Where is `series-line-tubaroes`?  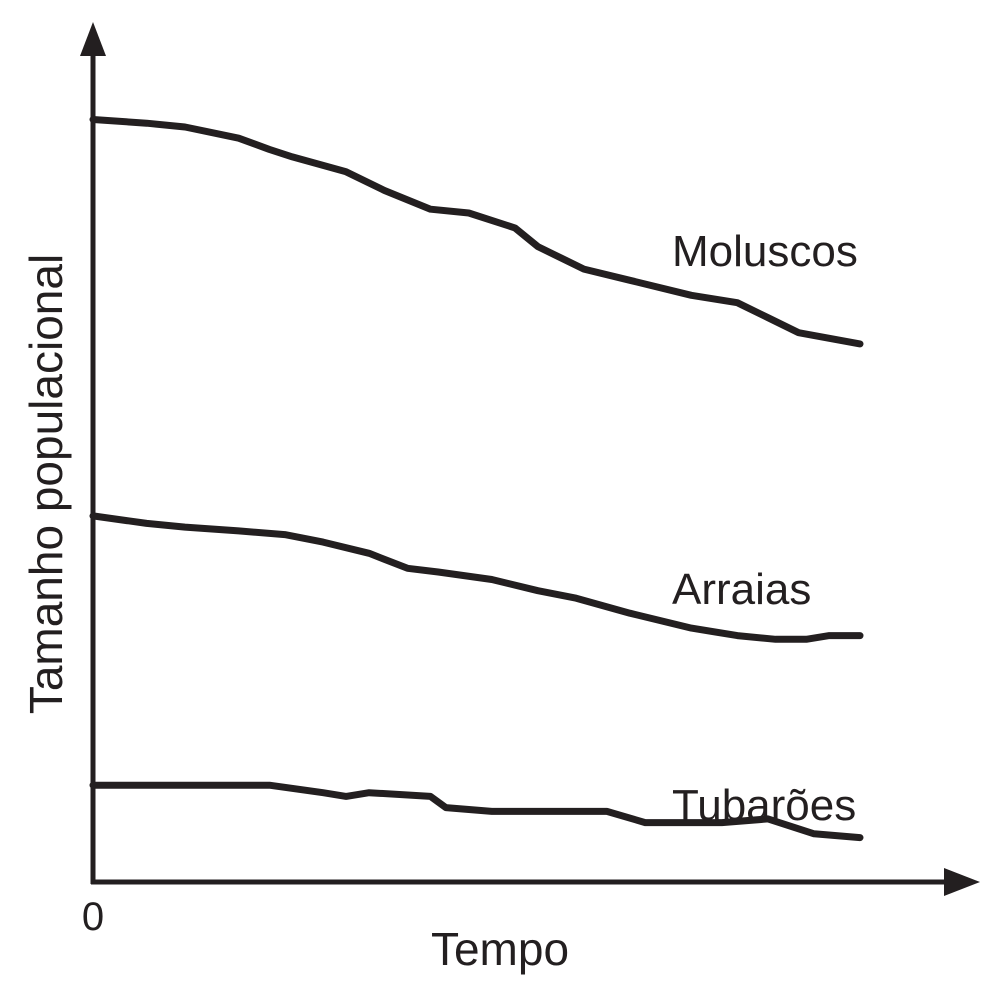
series-line-tubaroes is located at coordinates (476, 811).